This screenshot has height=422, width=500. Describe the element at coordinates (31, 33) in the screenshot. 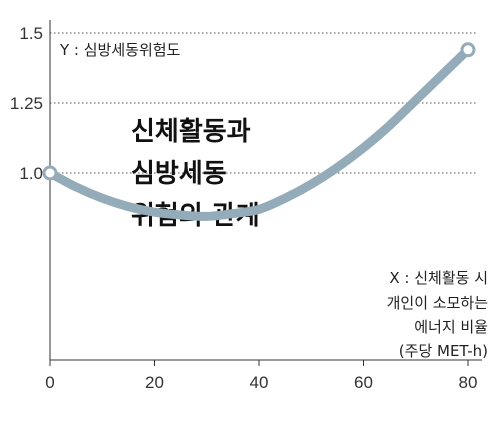

I see `y-tick-label: 1.5` at that location.